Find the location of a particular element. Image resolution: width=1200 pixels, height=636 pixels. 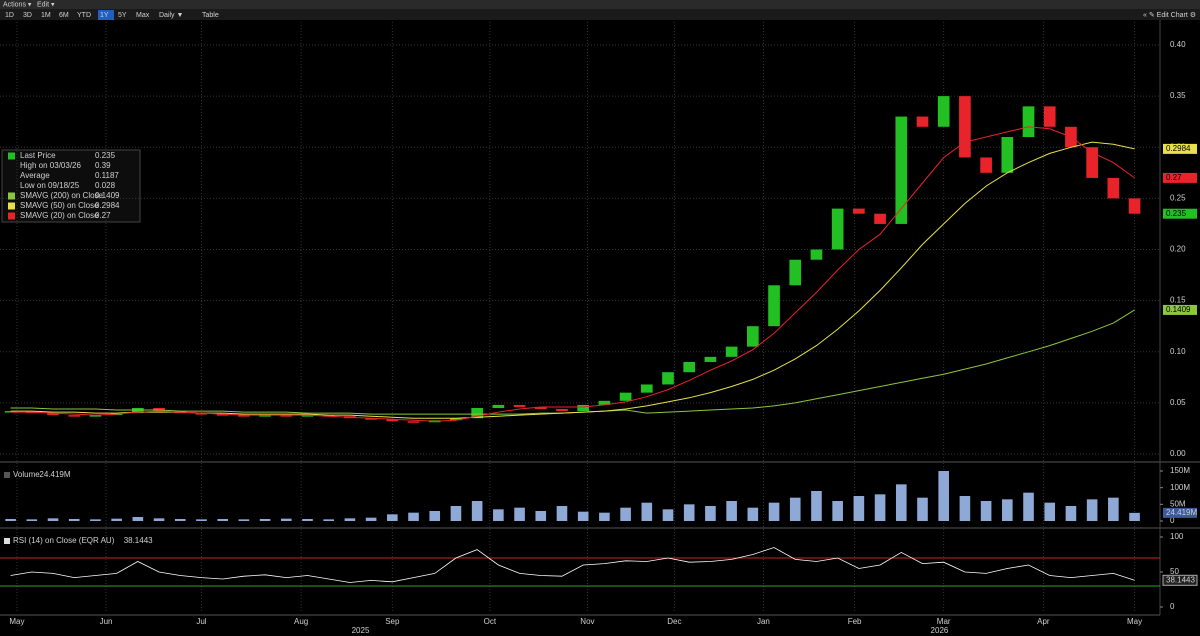

range-button: 1Y is located at coordinates (104, 15).